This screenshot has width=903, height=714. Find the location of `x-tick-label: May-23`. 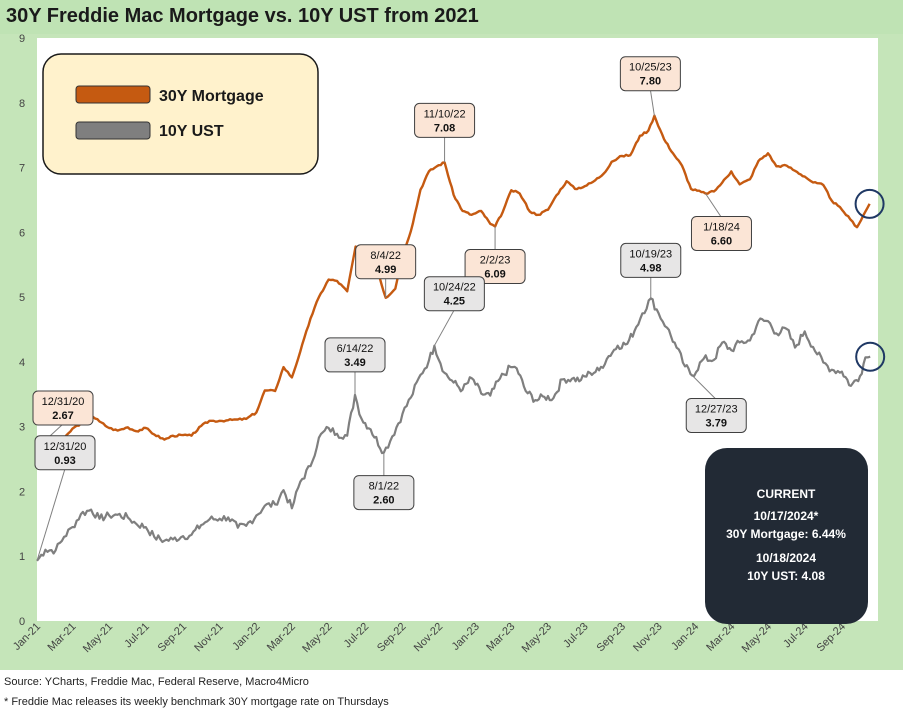

x-tick-label: May-23 is located at coordinates (537, 638).